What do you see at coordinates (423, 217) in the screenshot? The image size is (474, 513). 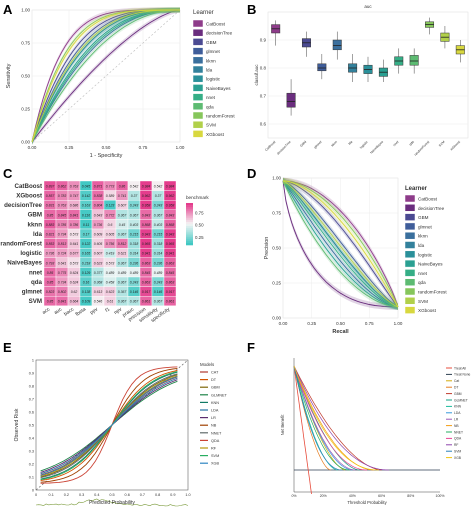 I see `pr-legend-label: GBM` at bounding box center [423, 217].